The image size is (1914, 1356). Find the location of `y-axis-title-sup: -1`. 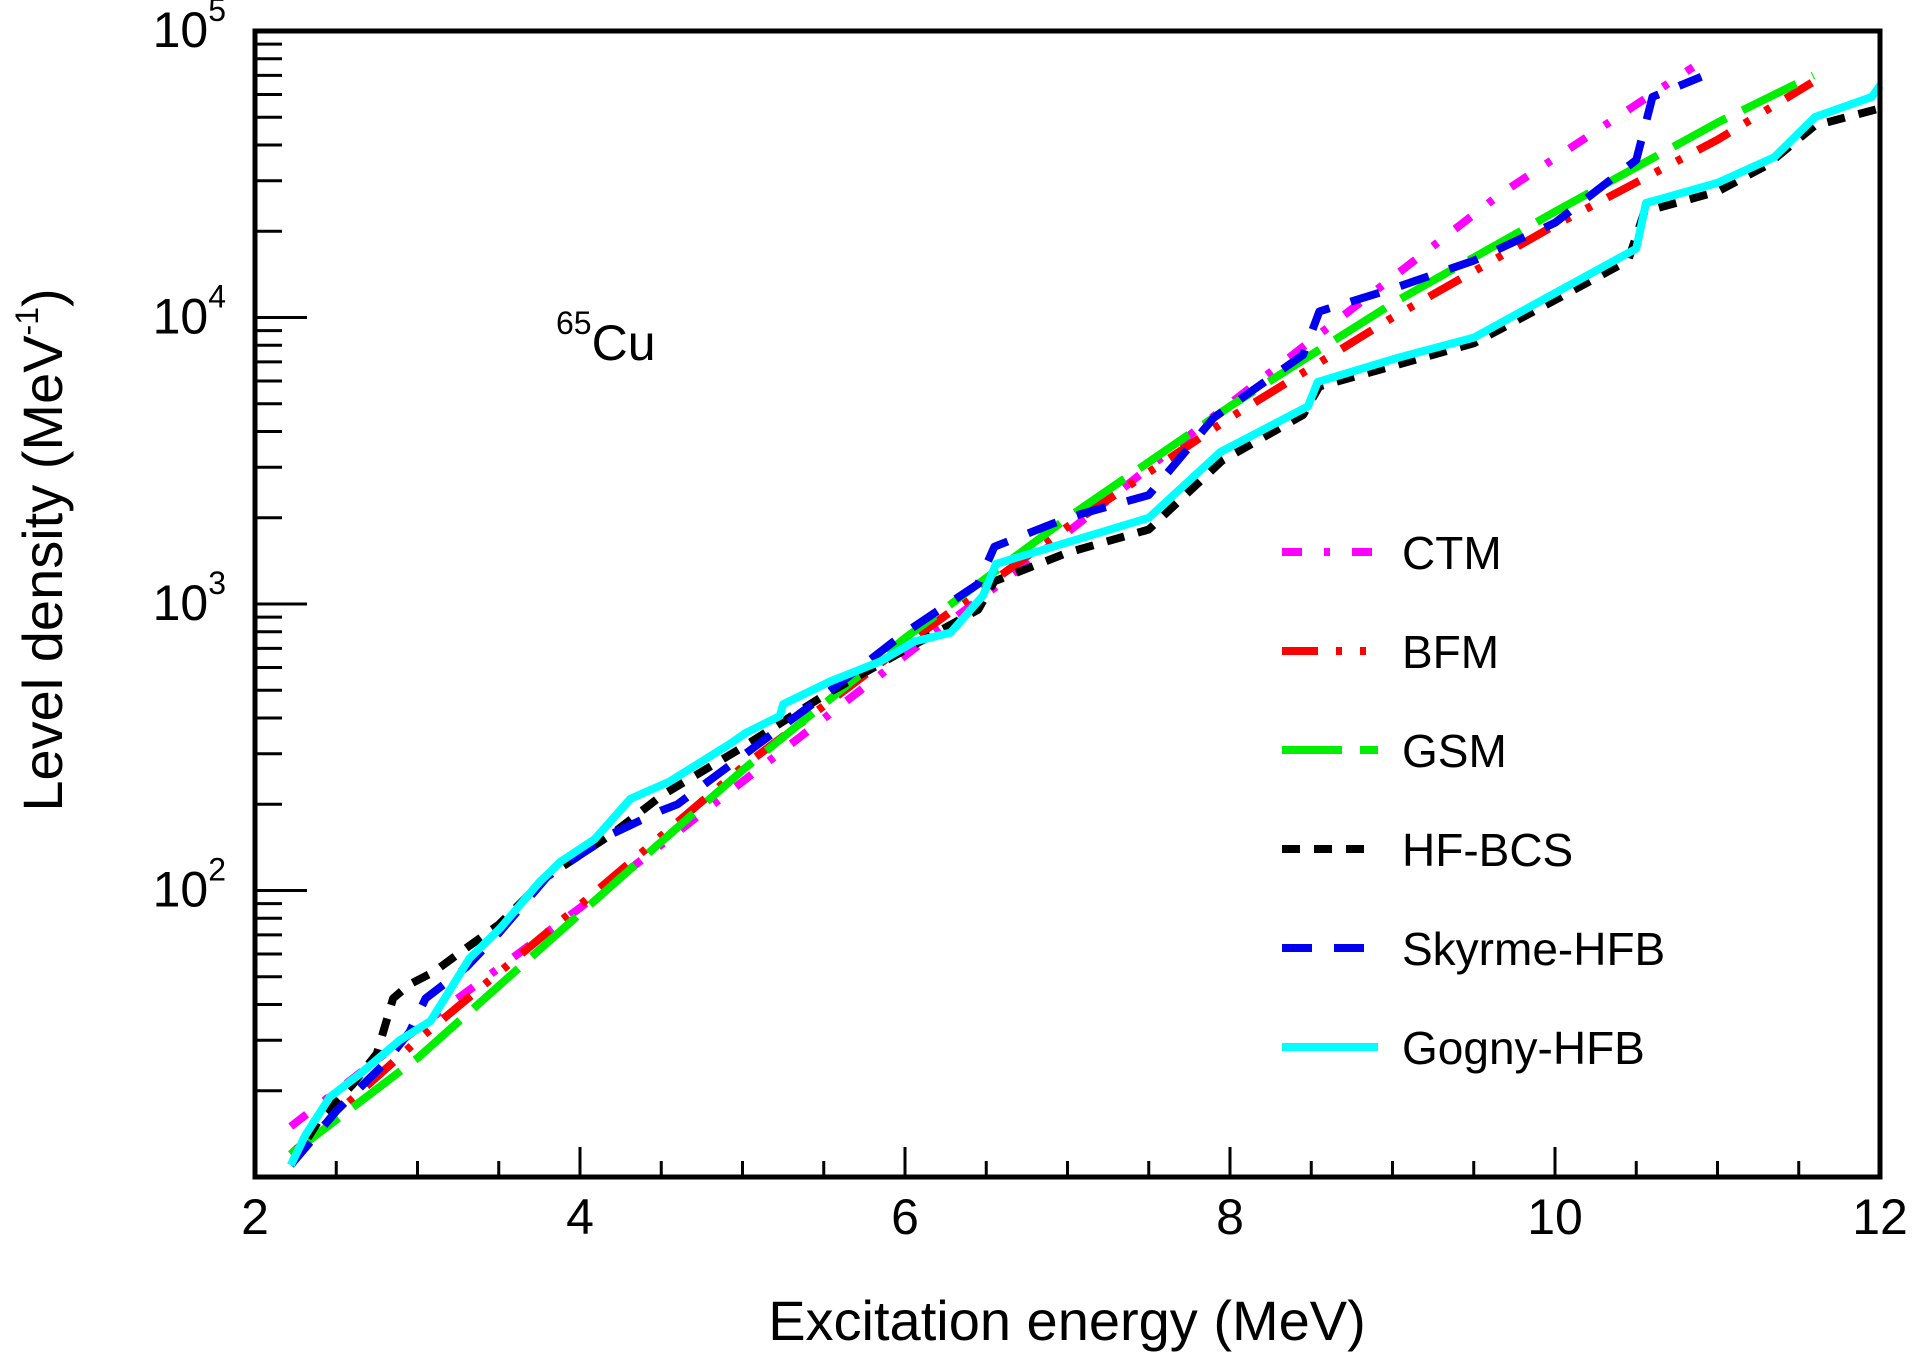

y-axis-title-sup: -1 is located at coordinates (27, 321).